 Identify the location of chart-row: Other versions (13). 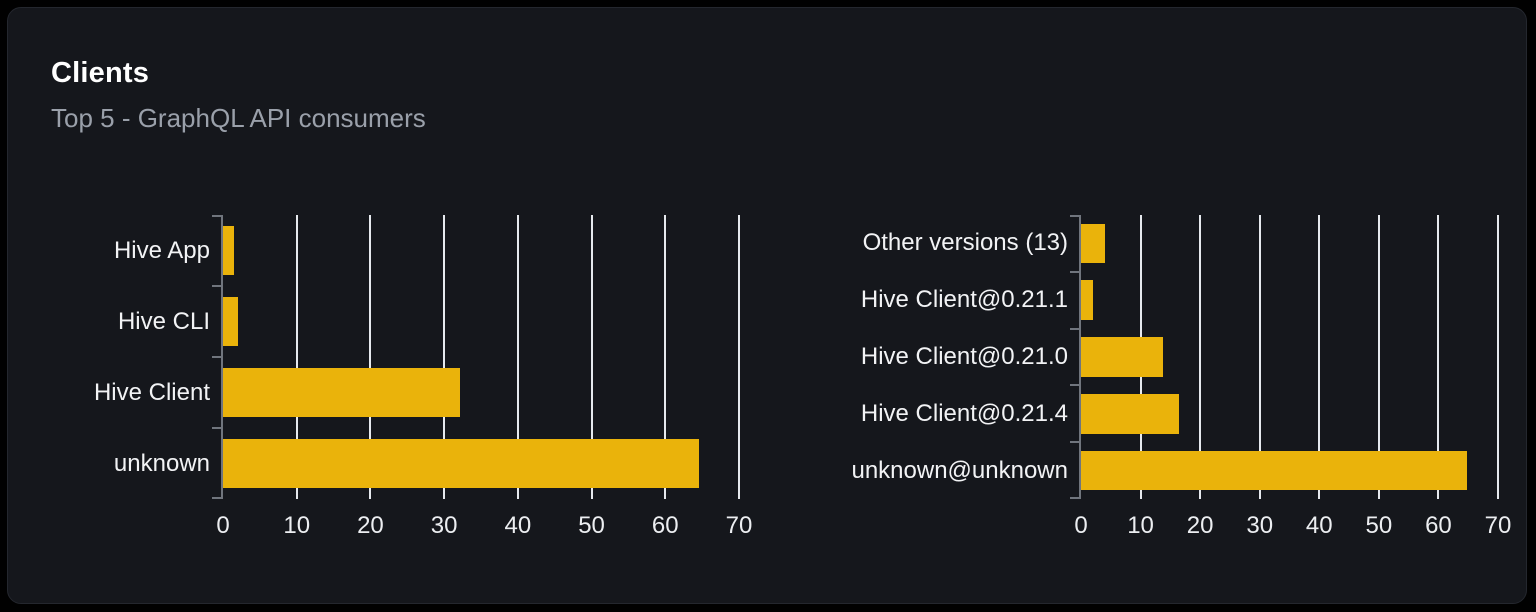
(1180, 243).